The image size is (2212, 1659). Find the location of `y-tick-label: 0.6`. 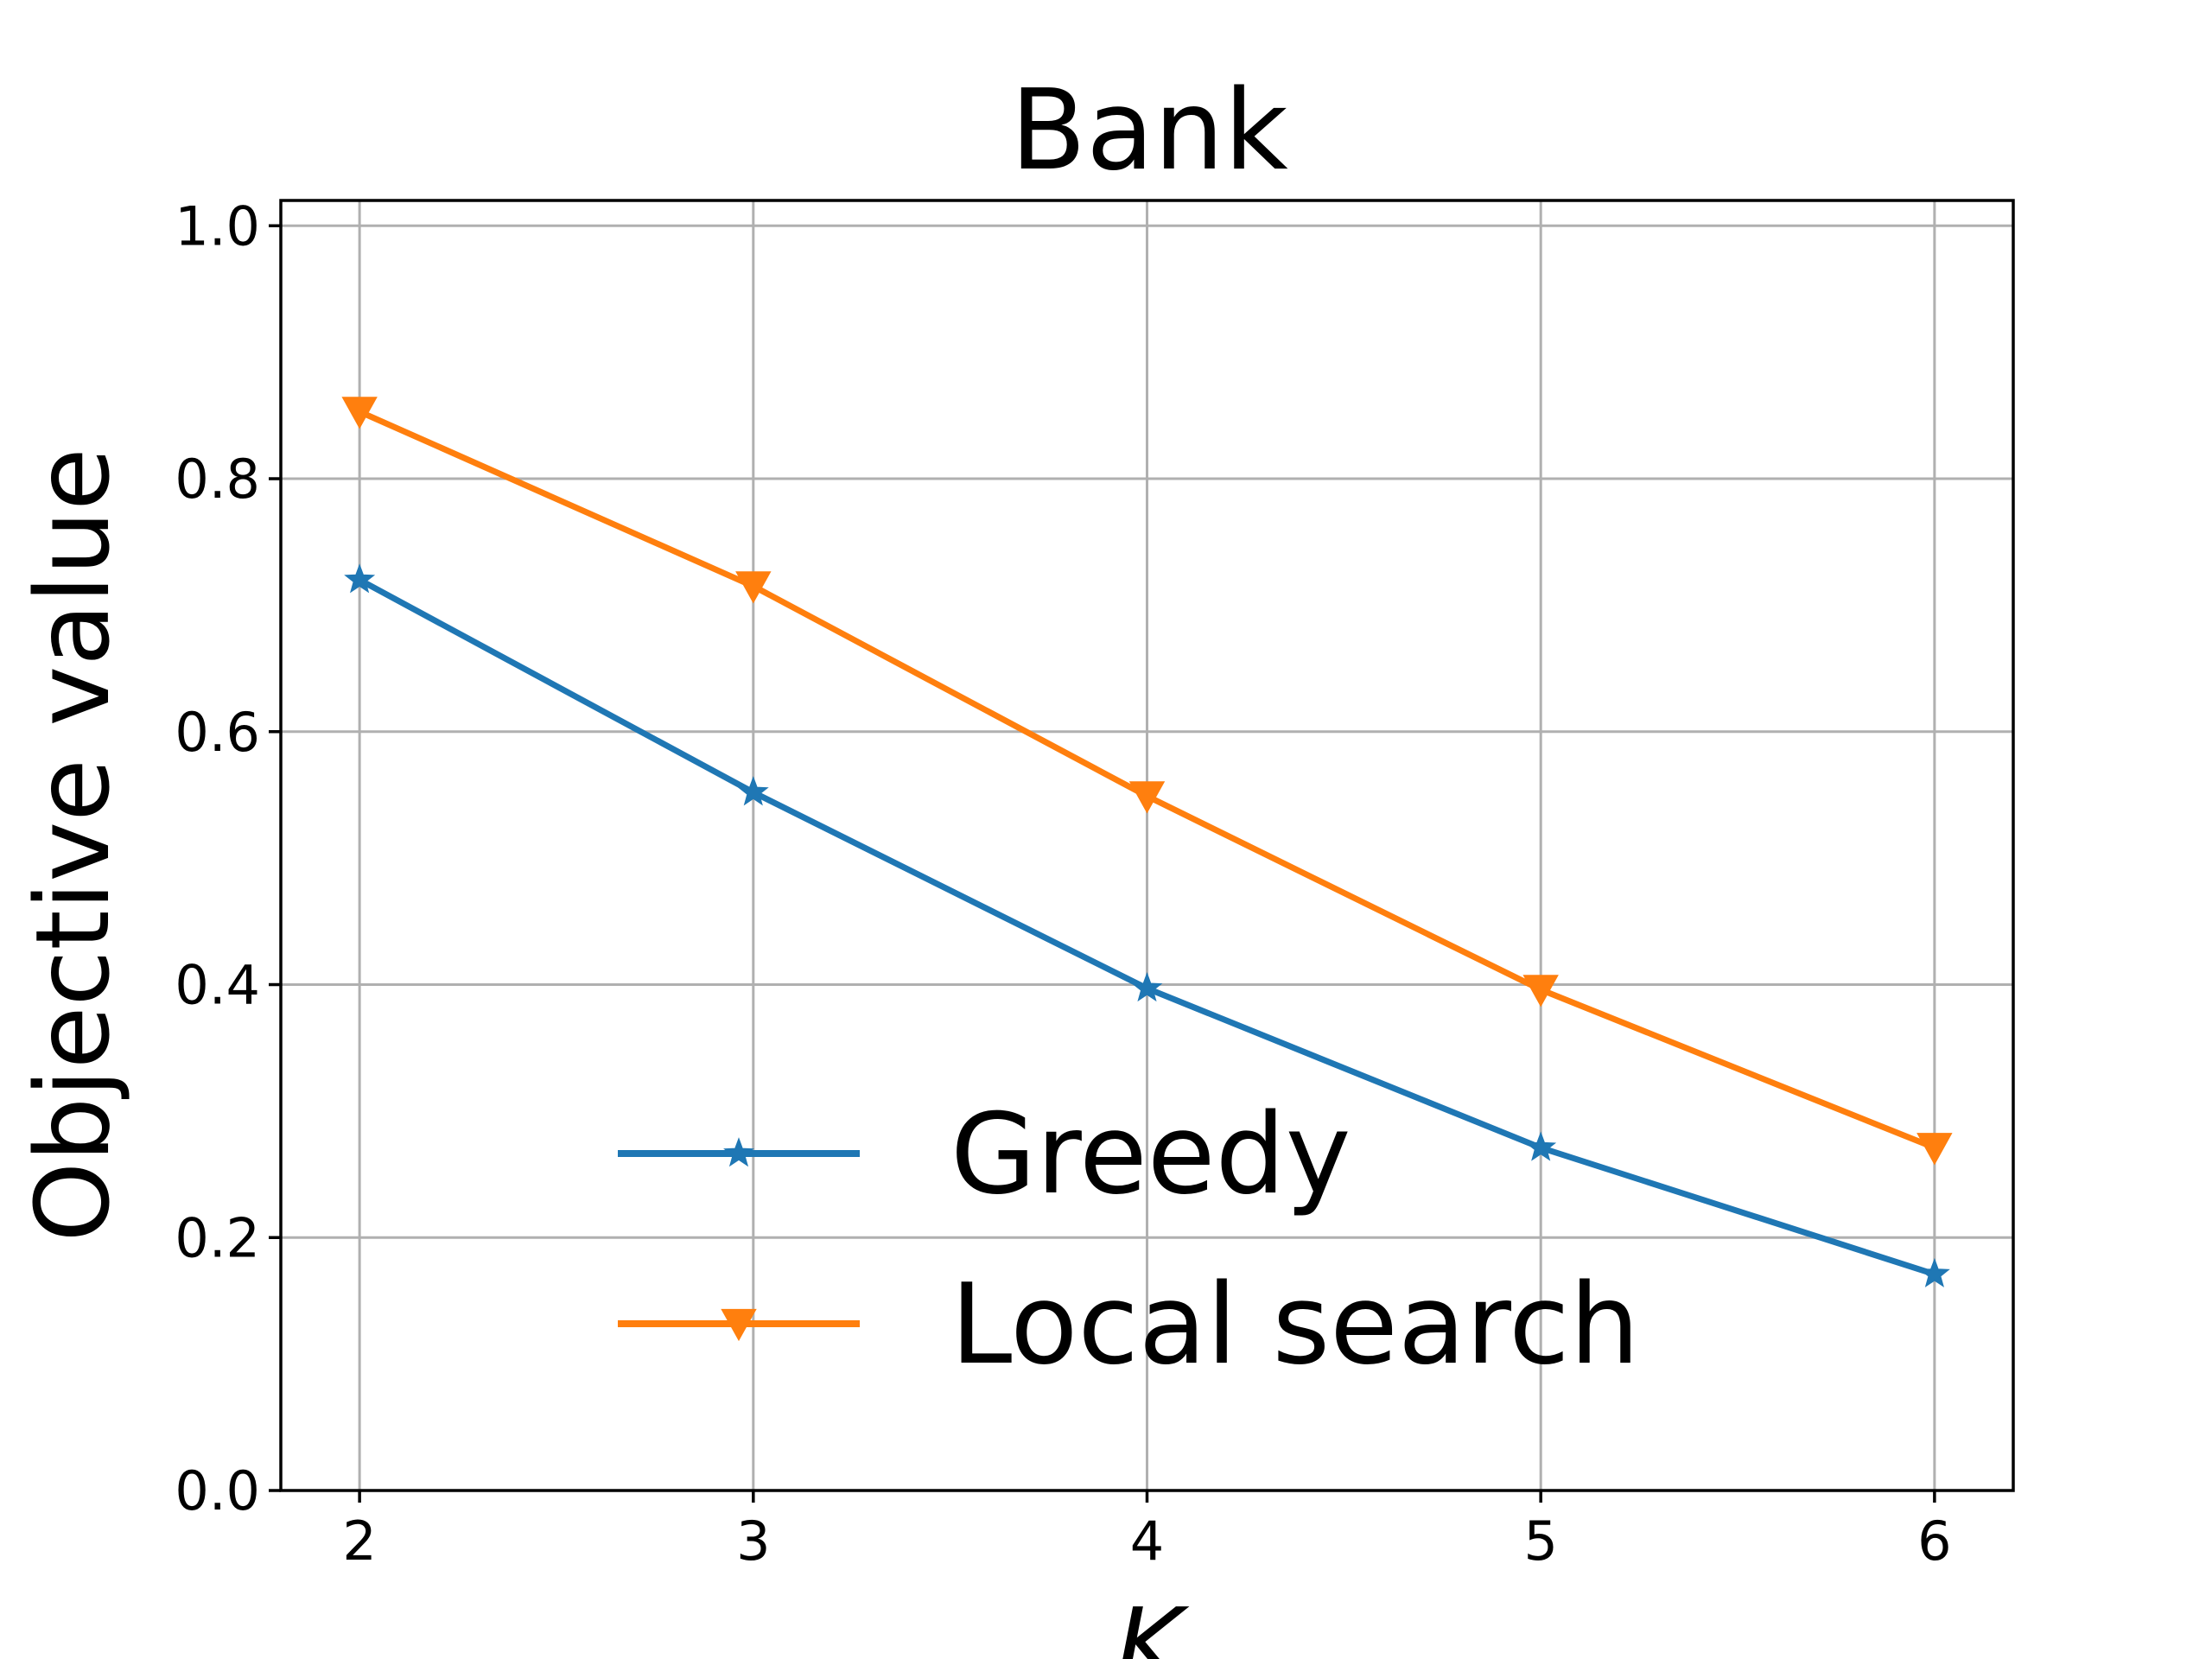

y-tick-label: 0.6 is located at coordinates (217, 732).